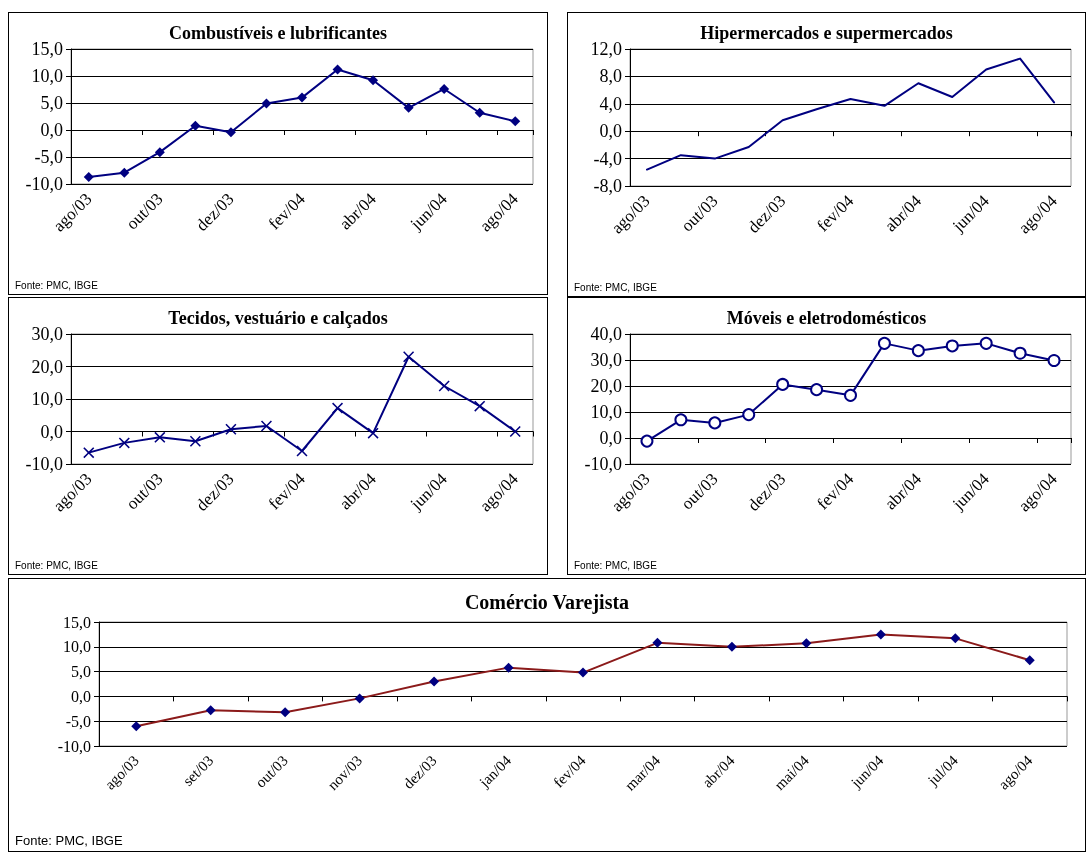 This screenshot has width=1086, height=852. I want to click on line-series, so click(850, 114).